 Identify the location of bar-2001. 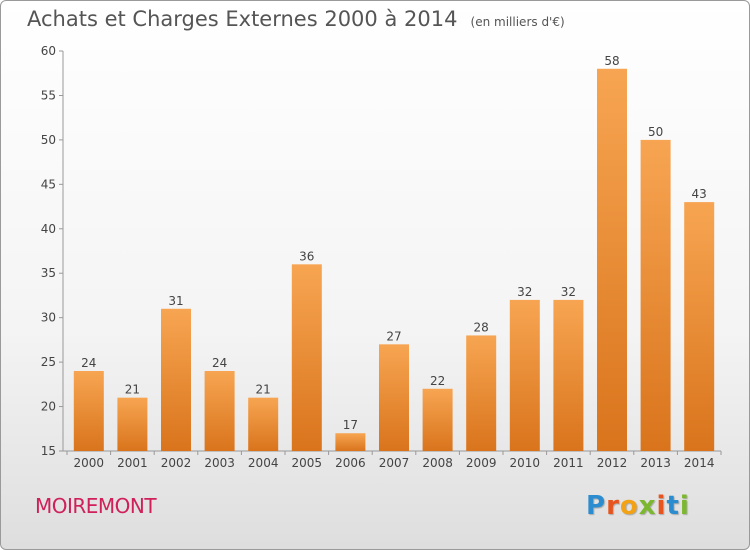
(132, 424).